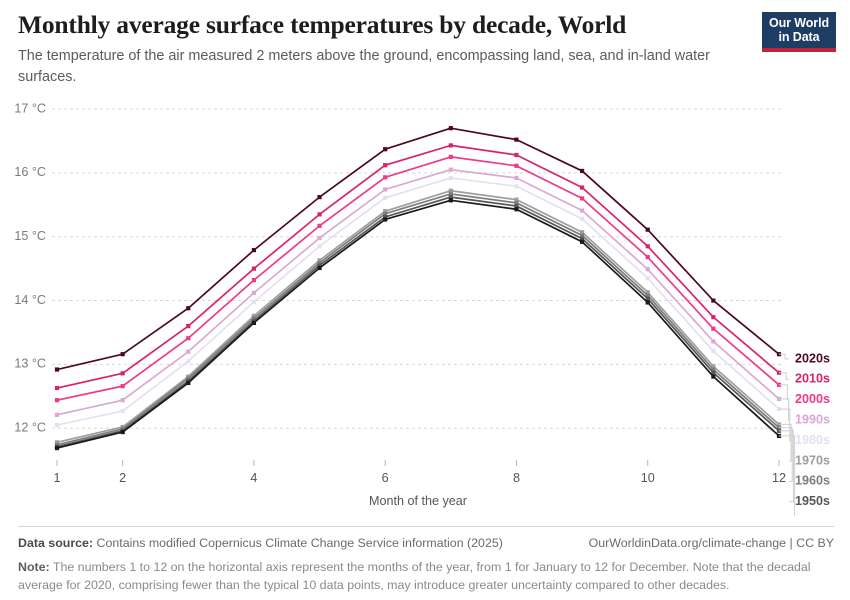 The height and width of the screenshot is (600, 850). I want to click on legend-label-2010s: 2010s, so click(812, 379).